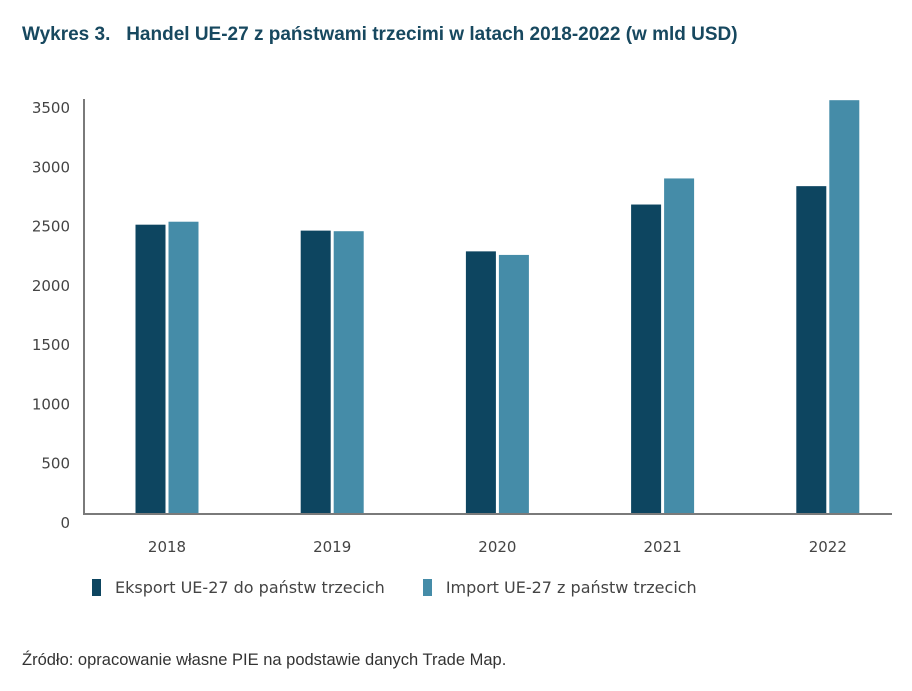  What do you see at coordinates (51, 315) in the screenshot?
I see `y-axis-ticks: 0 500 1000 1500 2000 2500 3000 3500` at bounding box center [51, 315].